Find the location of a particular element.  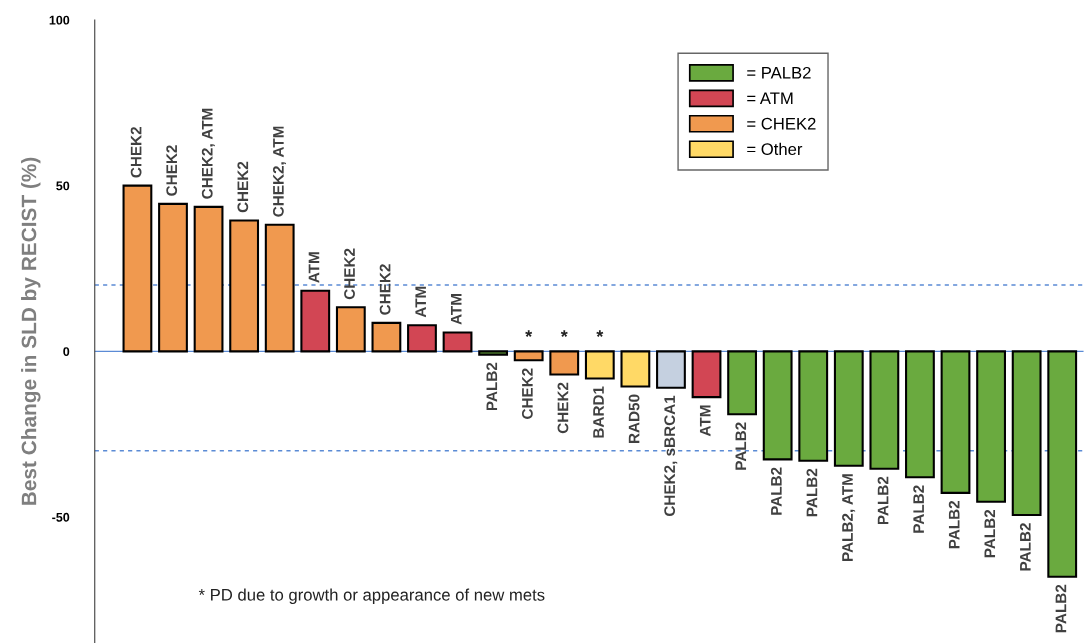

y-tick-label: -50 is located at coordinates (61, 517).